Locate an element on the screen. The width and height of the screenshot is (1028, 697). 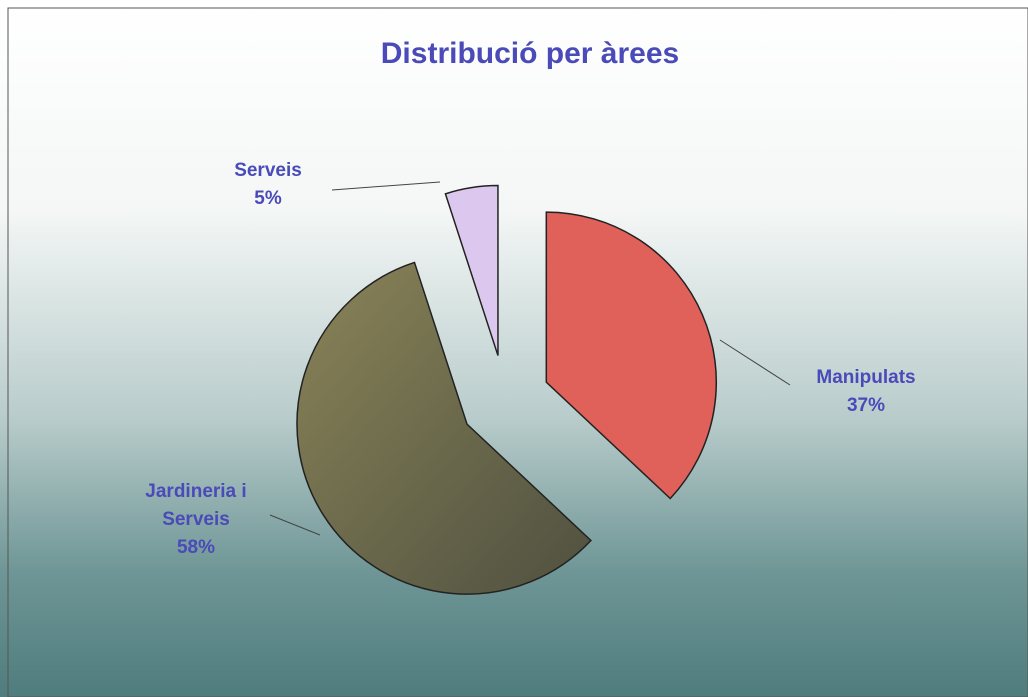
slice-value: 37% is located at coordinates (866, 405).